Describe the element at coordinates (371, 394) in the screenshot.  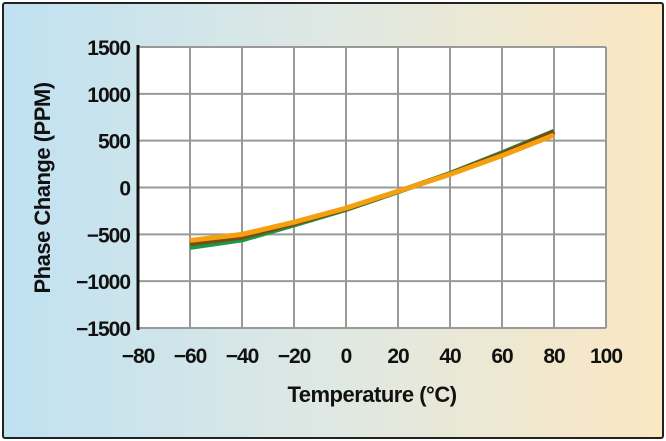
I see `x-axis-label: Temperature (°C)` at that location.